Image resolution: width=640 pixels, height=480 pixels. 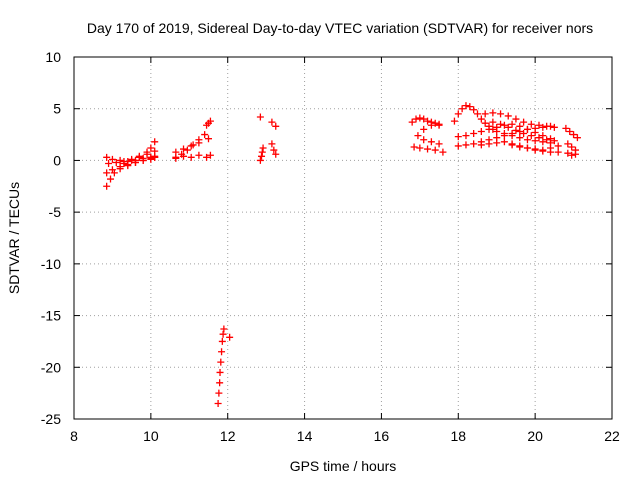 What do you see at coordinates (343, 466) in the screenshot?
I see `x-axis-label: GPS time / hours` at bounding box center [343, 466].